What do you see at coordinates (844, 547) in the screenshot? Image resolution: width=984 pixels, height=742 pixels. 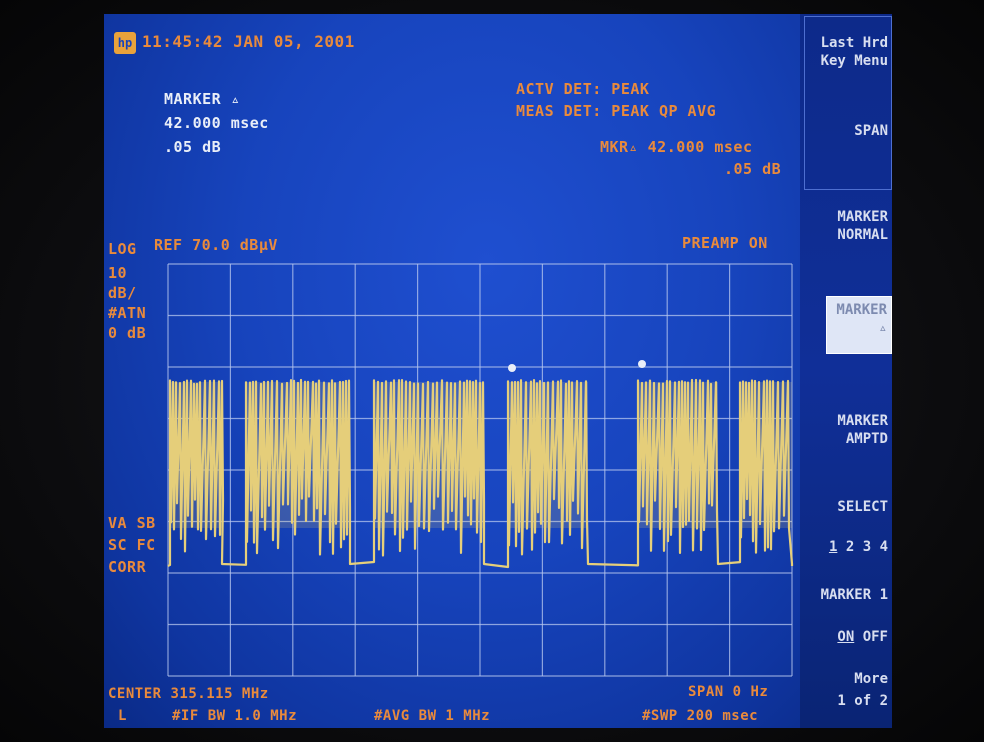 I see `softkey-select-options: 1 2 3 4` at bounding box center [844, 547].